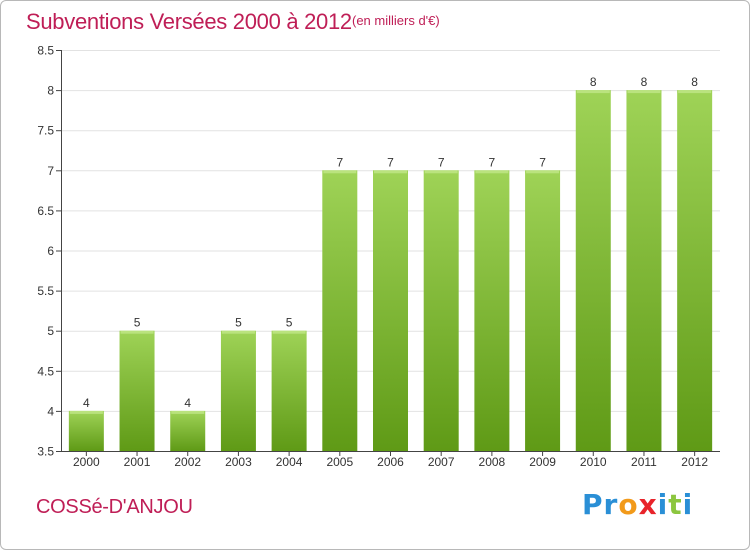 This screenshot has height=550, width=750. What do you see at coordinates (694, 82) in the screenshot?
I see `value-label-2012: 8` at bounding box center [694, 82].